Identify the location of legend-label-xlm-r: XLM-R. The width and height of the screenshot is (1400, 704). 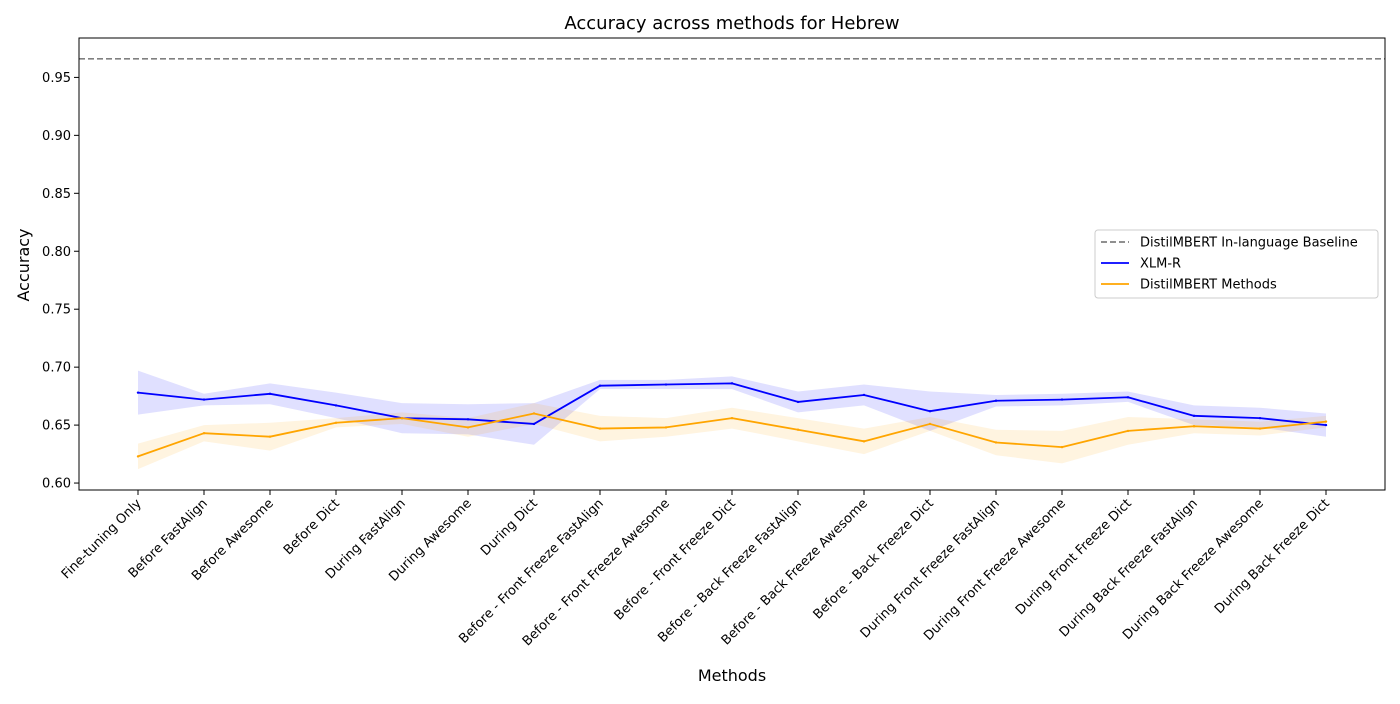
(1160, 264).